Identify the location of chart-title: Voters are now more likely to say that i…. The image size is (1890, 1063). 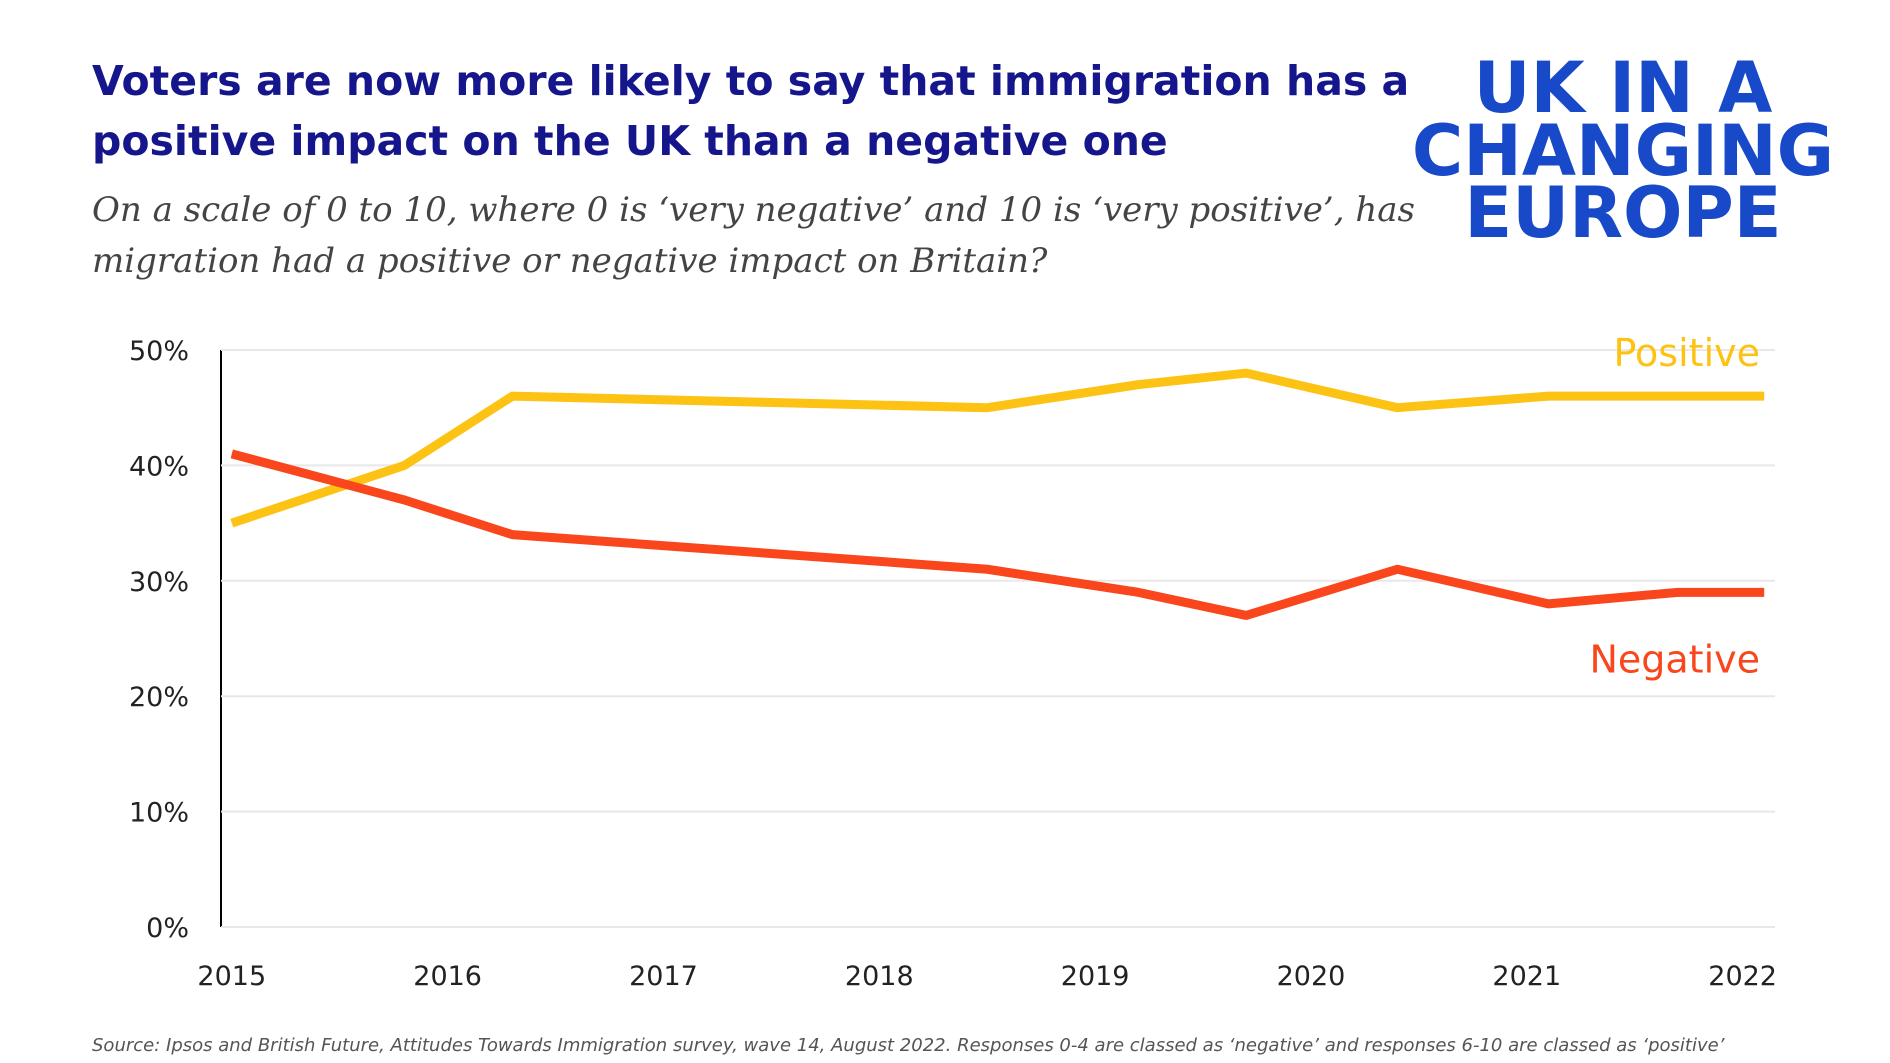
(750, 81).